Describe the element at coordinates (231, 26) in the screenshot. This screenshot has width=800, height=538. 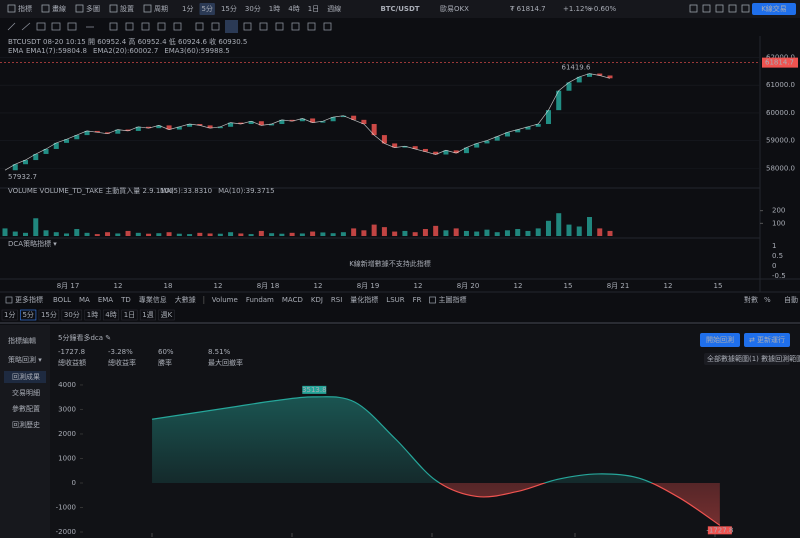
I see `icon-active` at that location.